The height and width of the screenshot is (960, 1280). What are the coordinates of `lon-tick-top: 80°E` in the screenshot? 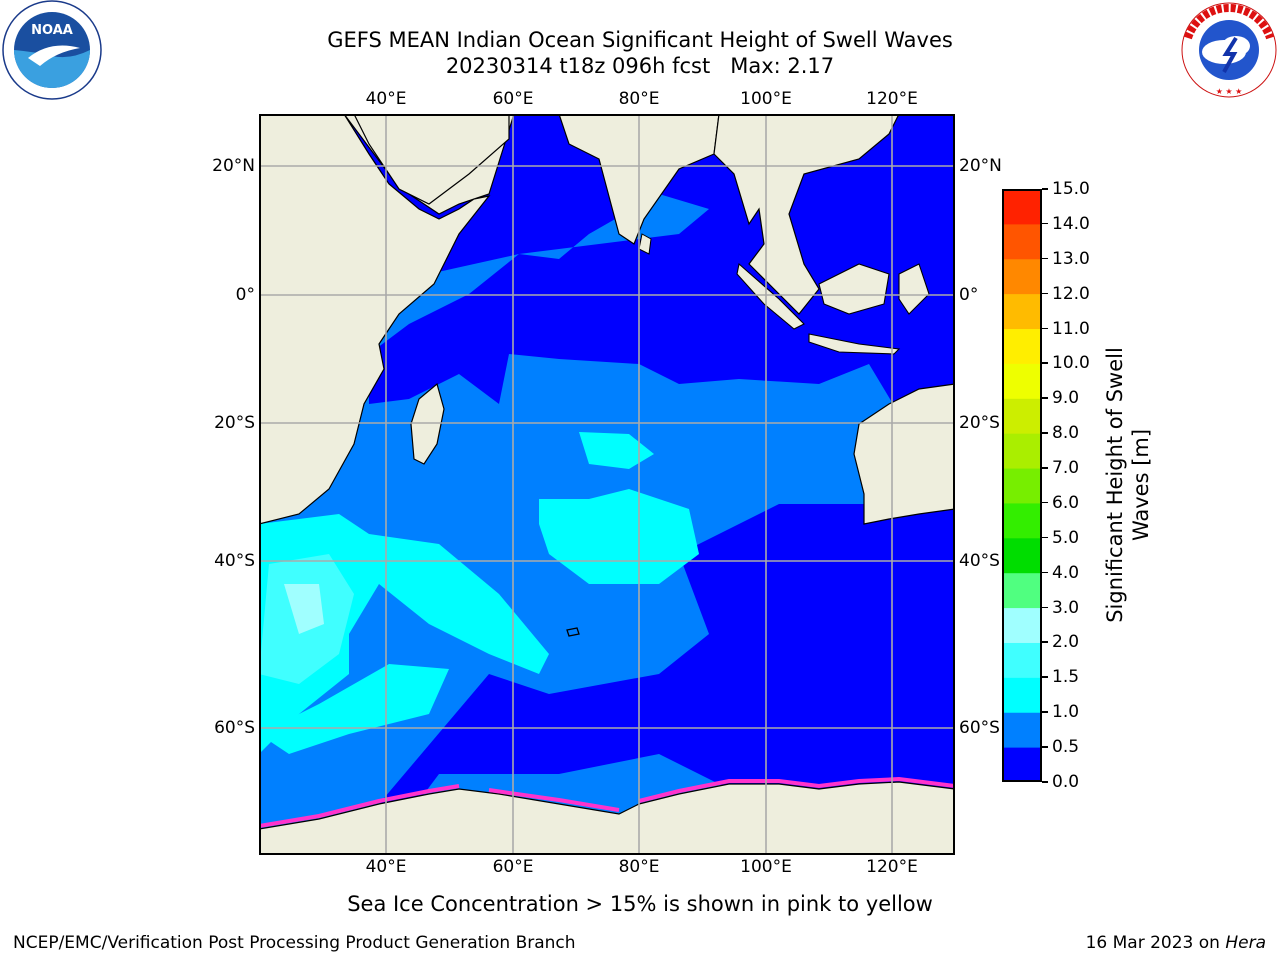 It's located at (639, 99).